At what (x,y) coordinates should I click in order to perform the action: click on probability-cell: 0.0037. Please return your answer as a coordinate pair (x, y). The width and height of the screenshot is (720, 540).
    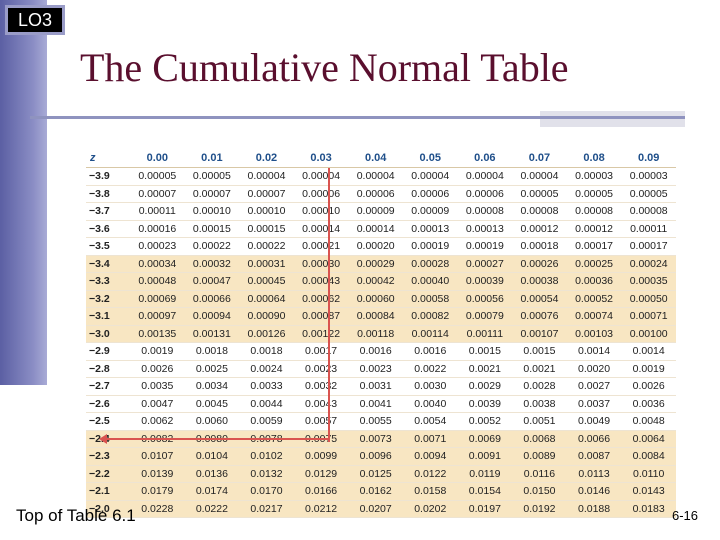
    Looking at the image, I should click on (594, 404).